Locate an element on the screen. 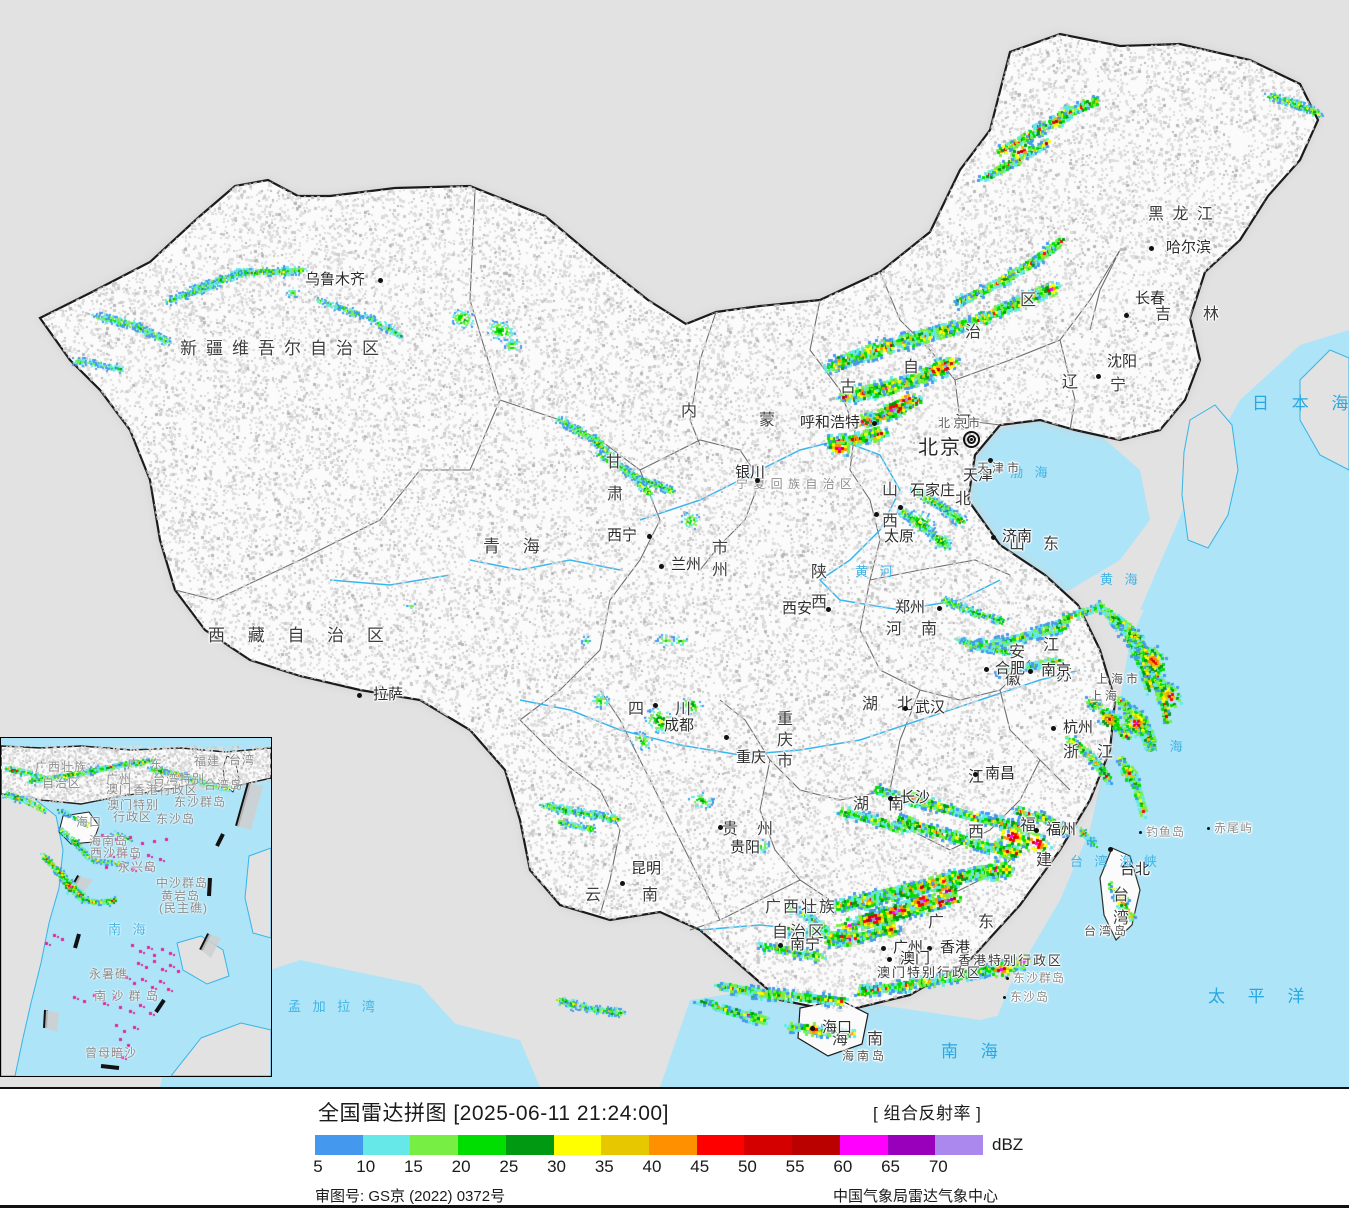 The width and height of the screenshot is (1349, 1208). capital-star-icon is located at coordinates (971, 439).